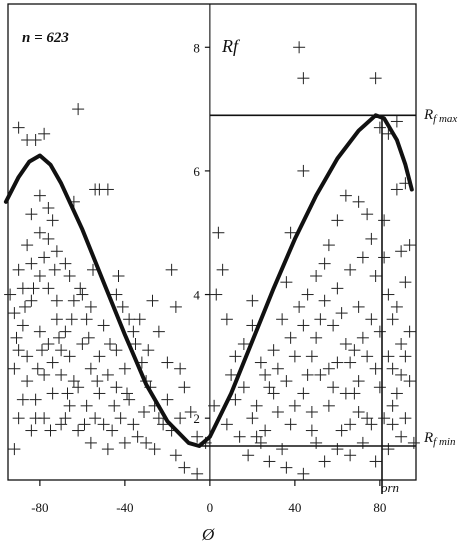  I want to click on y-axis-ticks: 2 4 6 8, so click(201, 233).